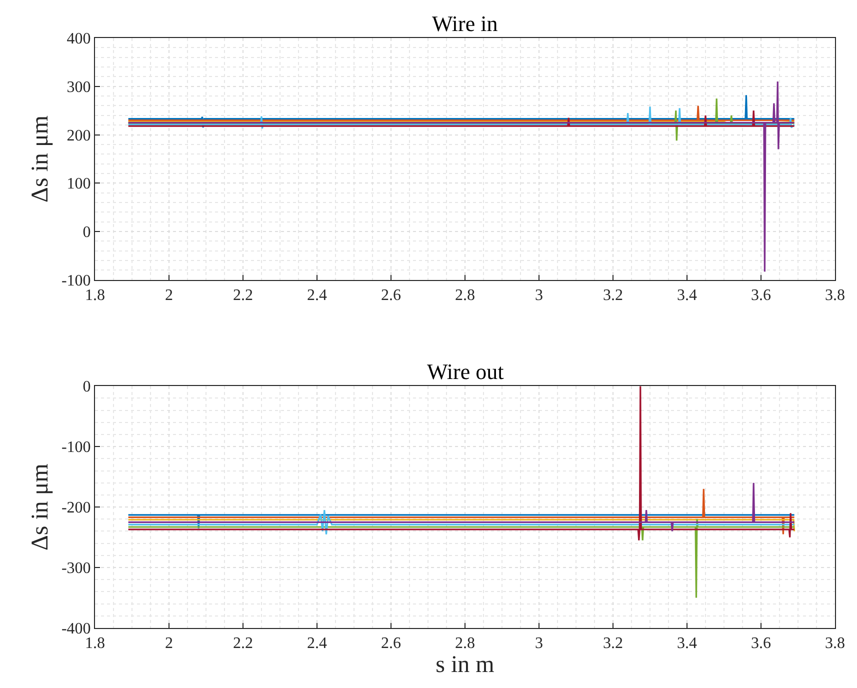  What do you see at coordinates (76, 569) in the screenshot?
I see `y-tick-label: -300` at bounding box center [76, 569].